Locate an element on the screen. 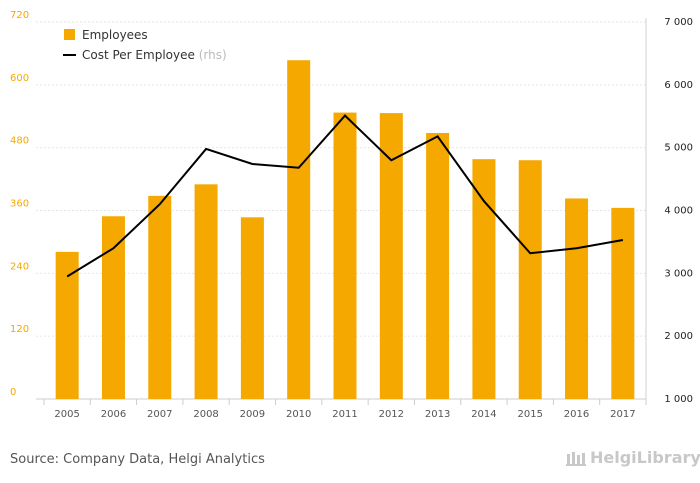 Image resolution: width=700 pixels, height=483 pixels. left-tick-label: 120 is located at coordinates (19, 329).